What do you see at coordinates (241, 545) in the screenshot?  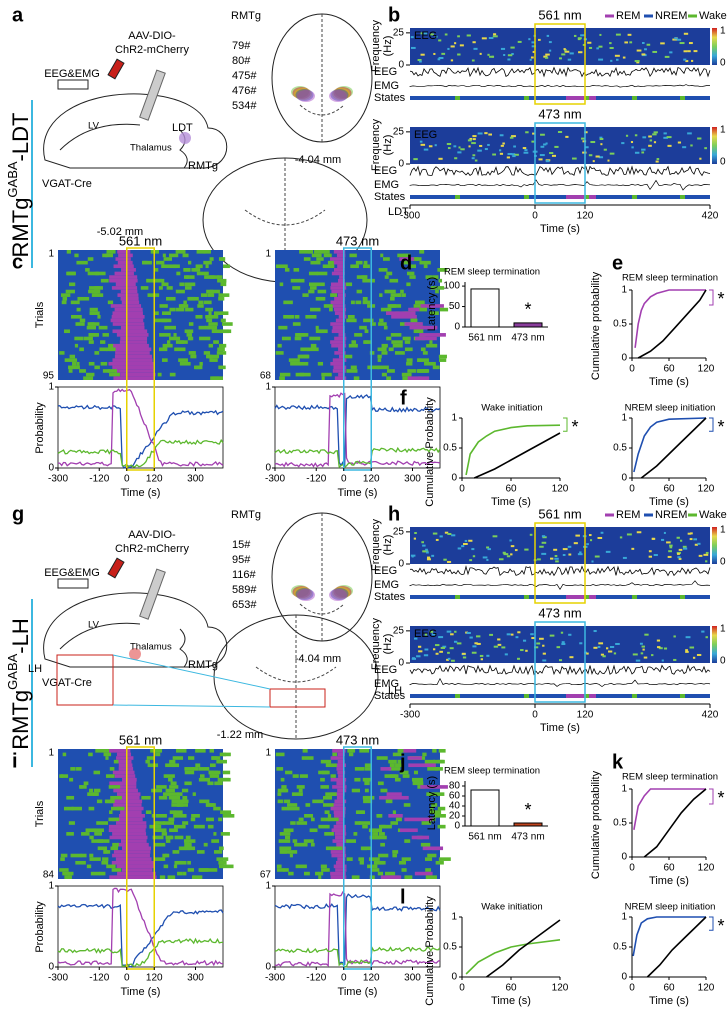 I see `mouse-id: 15#` at bounding box center [241, 545].